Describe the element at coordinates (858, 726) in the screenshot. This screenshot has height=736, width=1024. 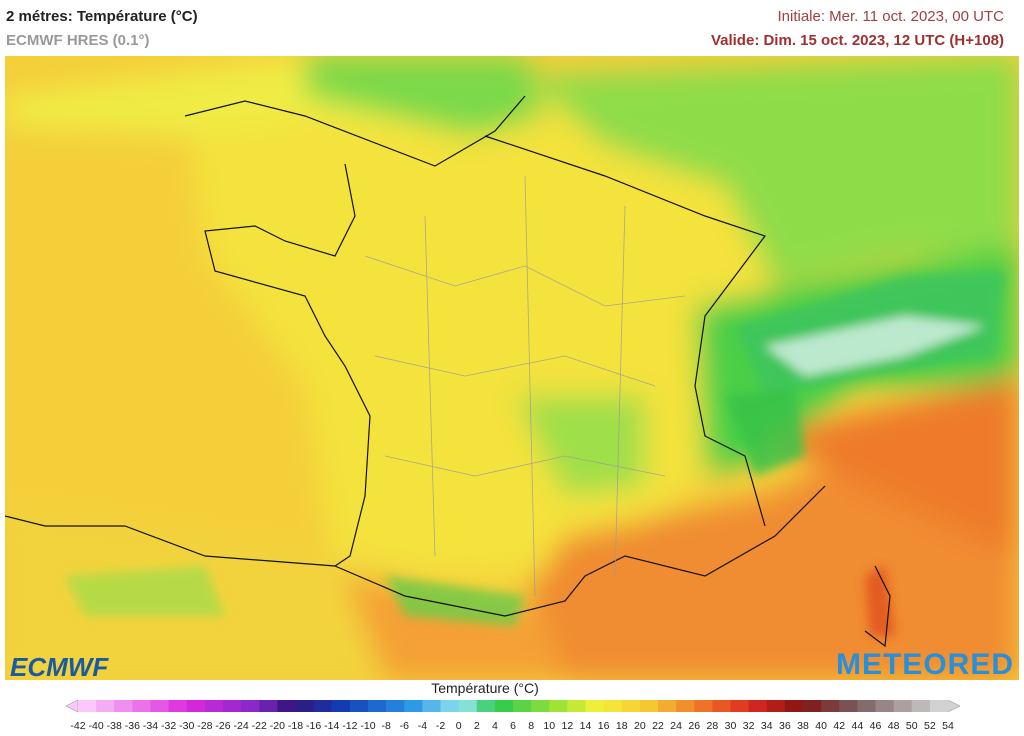
I see `colorbar-label: 44` at that location.